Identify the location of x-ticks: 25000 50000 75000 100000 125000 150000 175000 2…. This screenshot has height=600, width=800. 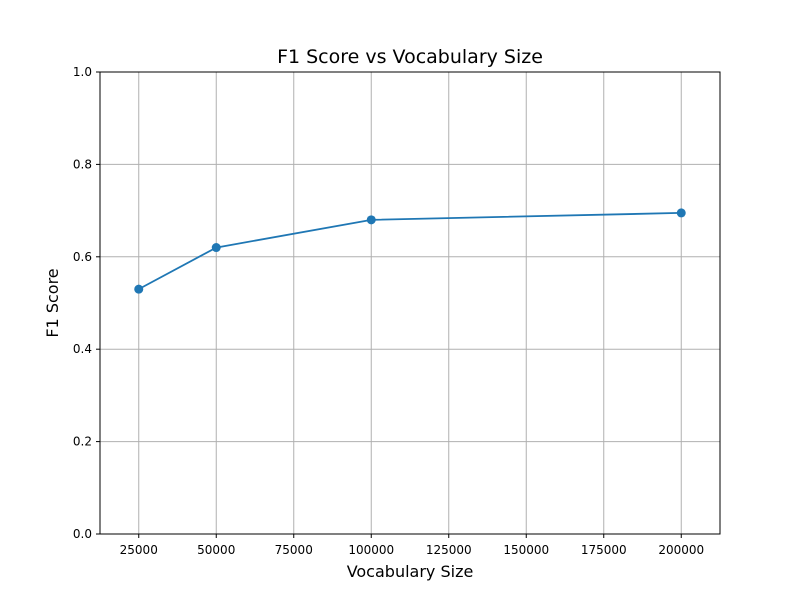
(412, 545).